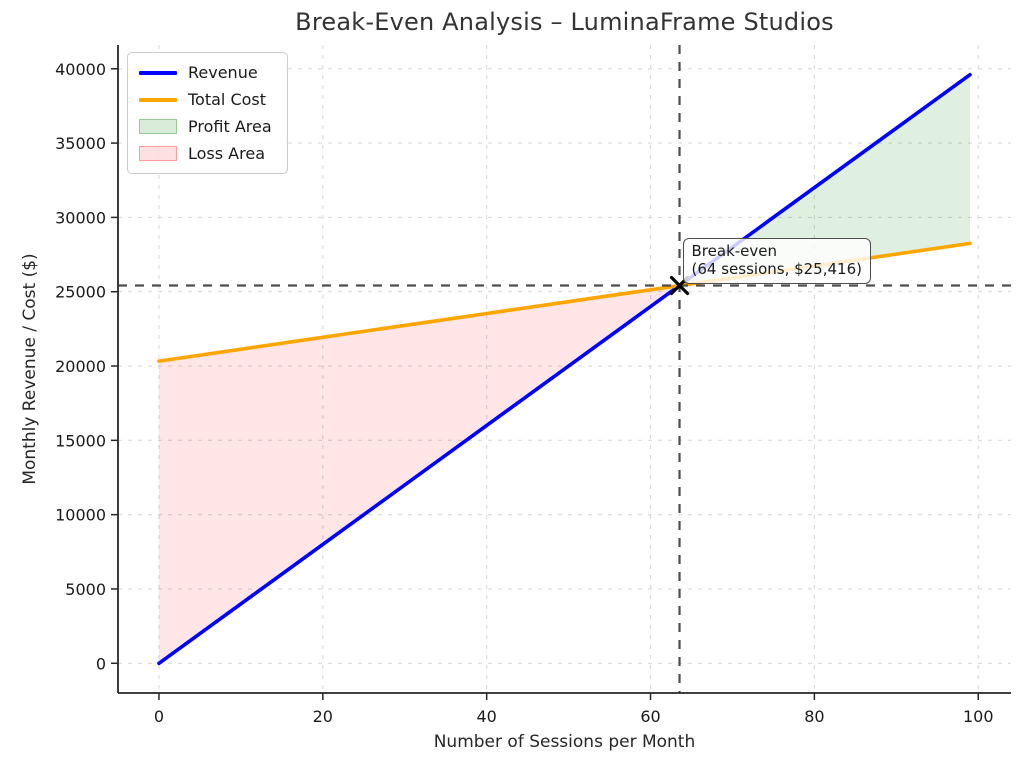 The height and width of the screenshot is (765, 1024). I want to click on y-tick-label: 35000, so click(80, 143).